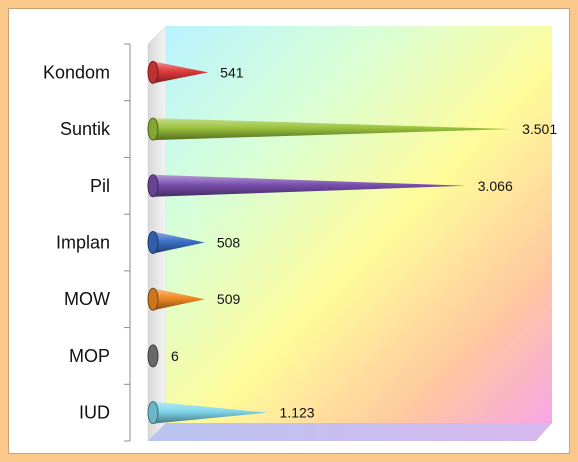  Describe the element at coordinates (153, 186) in the screenshot. I see `cone-base-pil` at that location.